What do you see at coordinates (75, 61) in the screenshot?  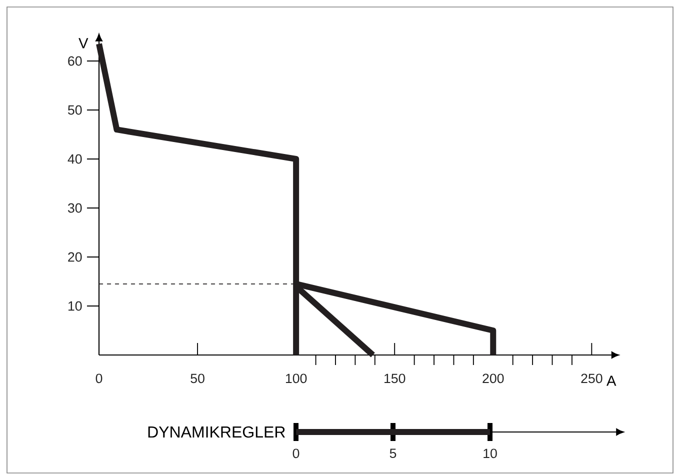 I see `y-tick-label: 60` at bounding box center [75, 61].